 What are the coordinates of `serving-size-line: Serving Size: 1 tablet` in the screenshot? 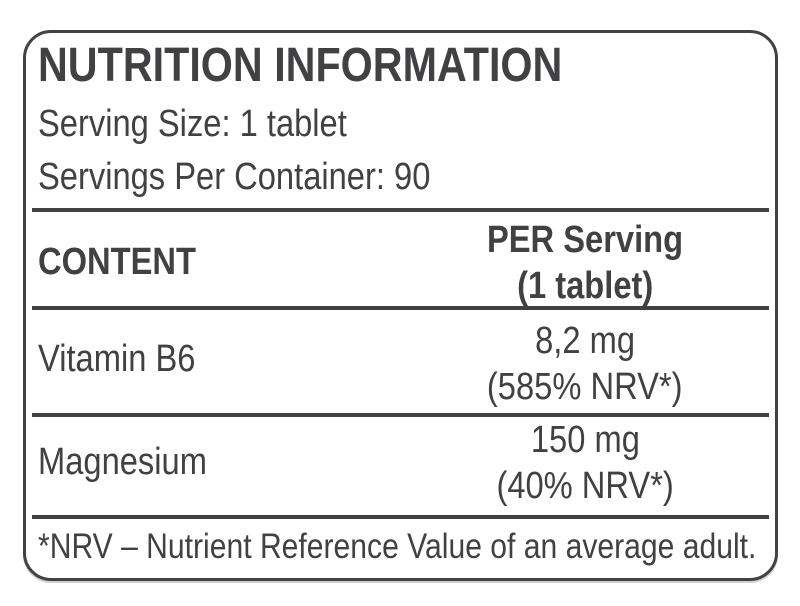 It's located at (217, 124).